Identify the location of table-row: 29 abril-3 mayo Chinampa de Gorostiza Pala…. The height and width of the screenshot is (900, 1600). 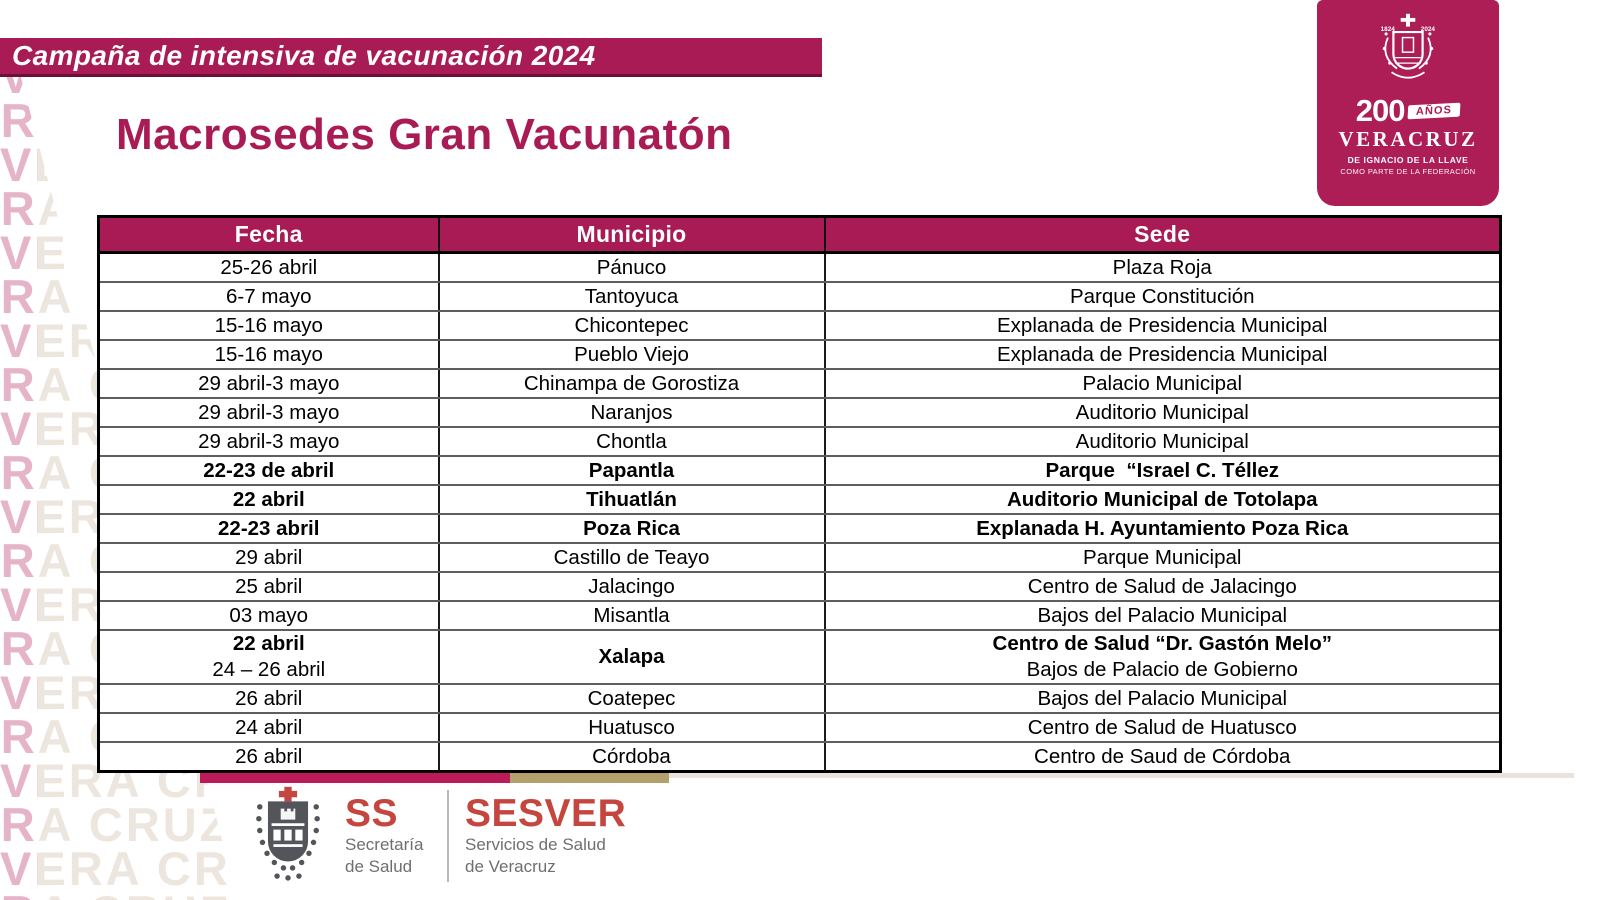
(799, 383).